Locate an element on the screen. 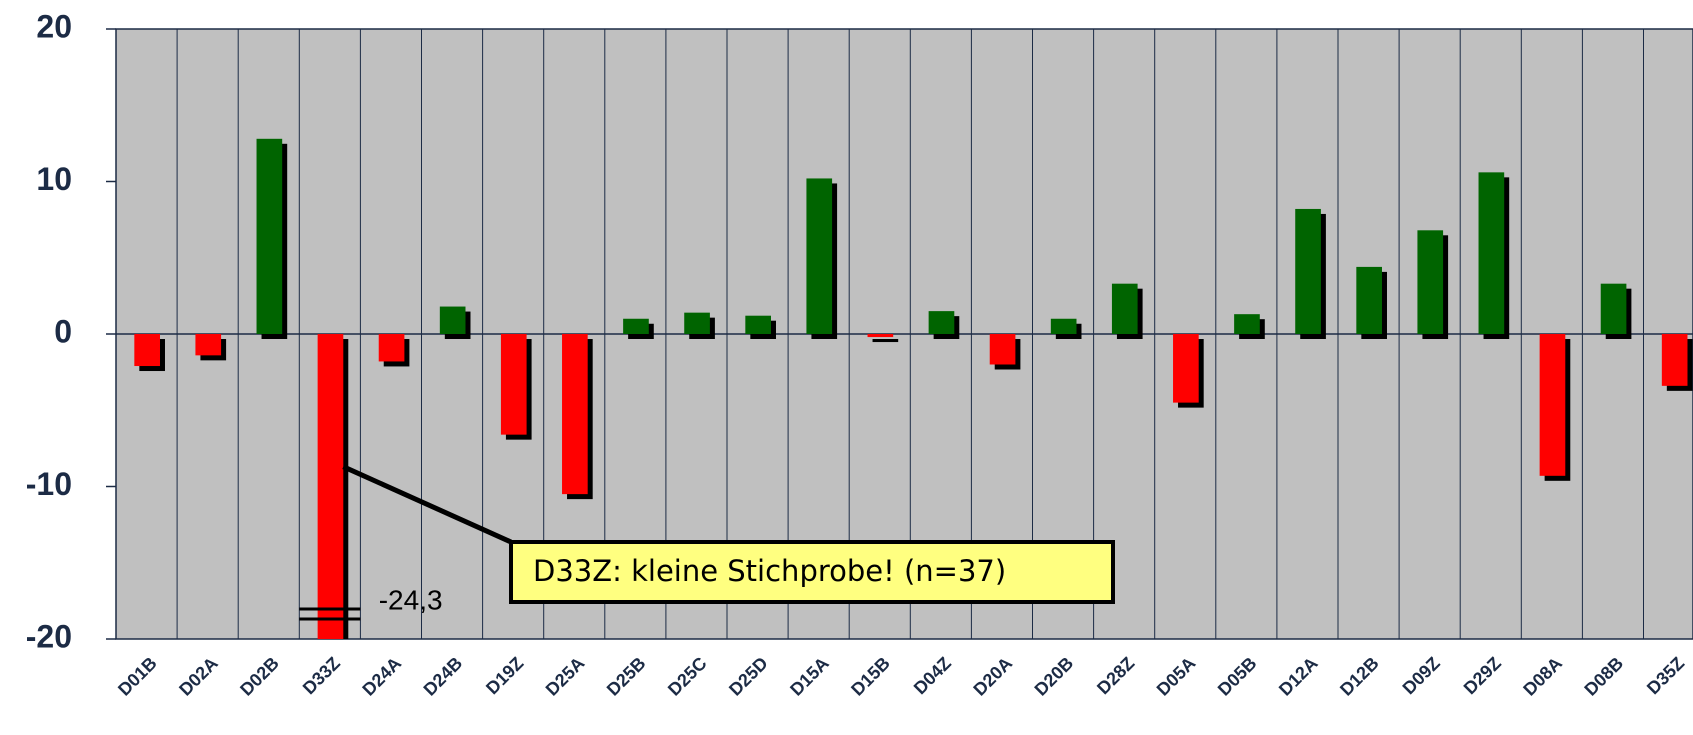  x-tick-label: D02A is located at coordinates (198, 676).